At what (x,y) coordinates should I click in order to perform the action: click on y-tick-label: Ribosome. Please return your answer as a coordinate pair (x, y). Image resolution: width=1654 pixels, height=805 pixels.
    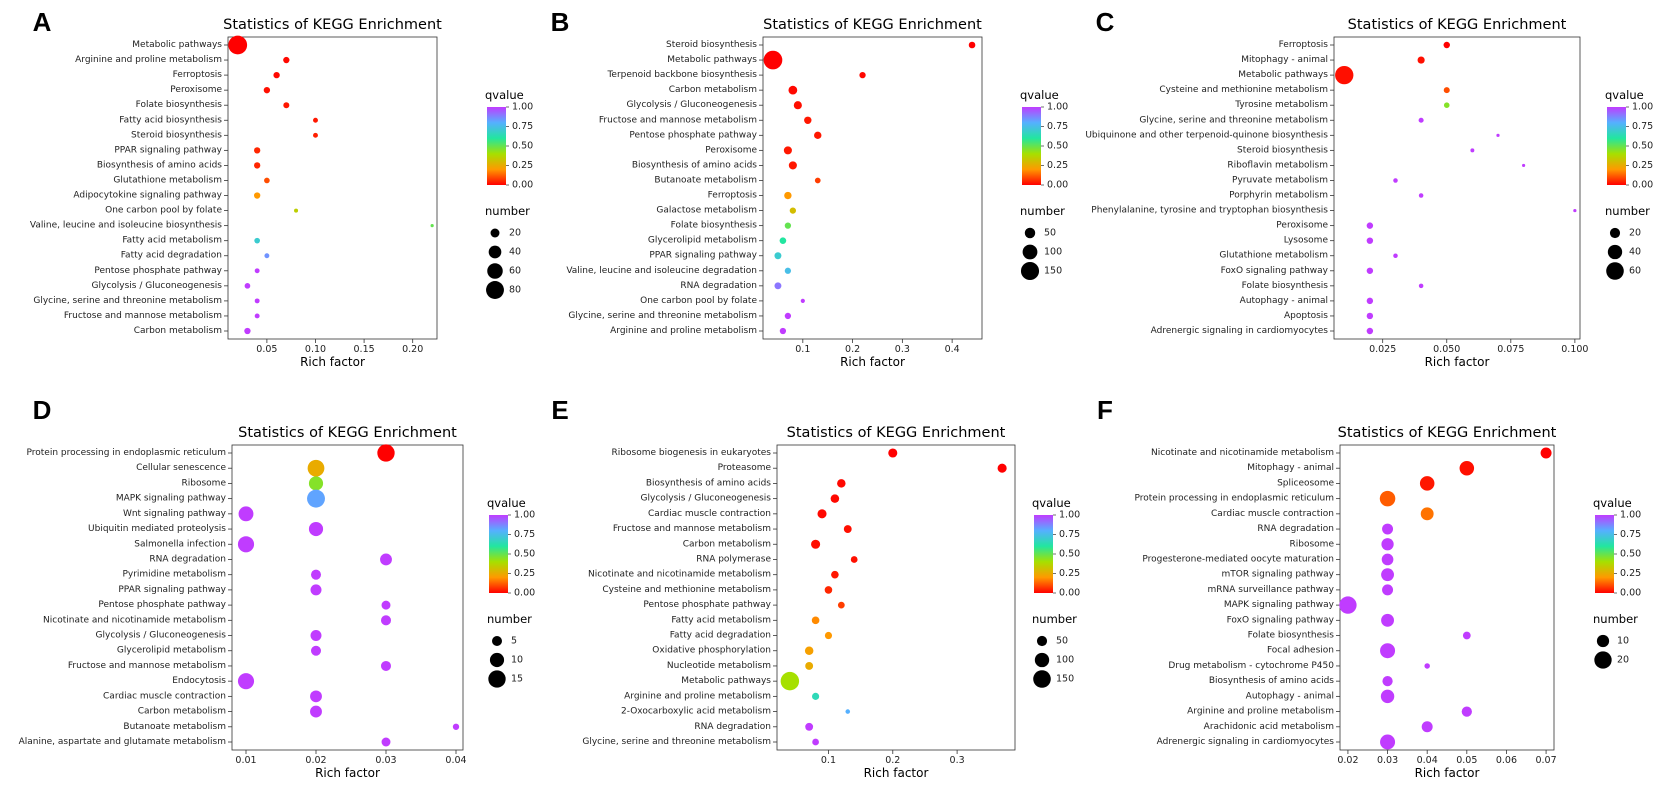
    Looking at the image, I should click on (1312, 544).